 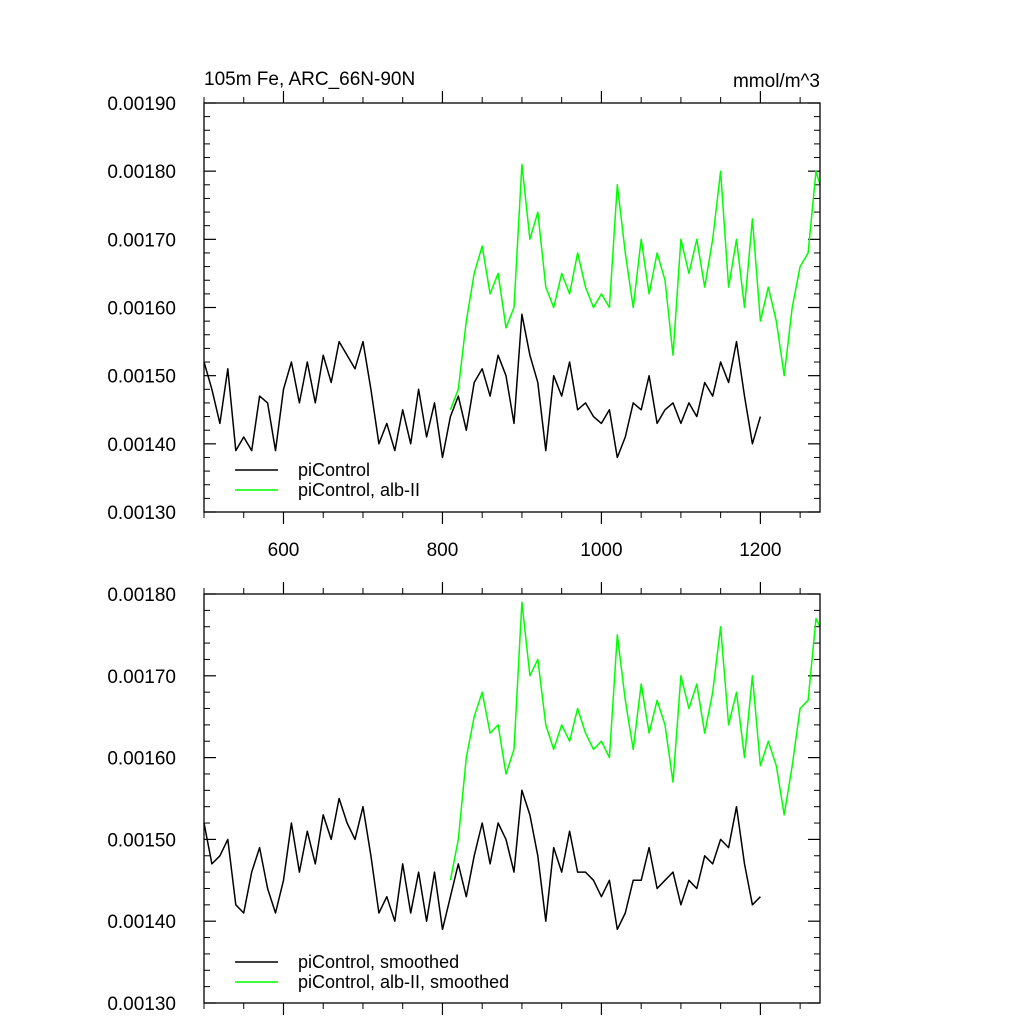 What do you see at coordinates (403, 982) in the screenshot?
I see `legend-label-picontrol-alb-ii-smoothed: piControl, alb-II, smoothed` at bounding box center [403, 982].